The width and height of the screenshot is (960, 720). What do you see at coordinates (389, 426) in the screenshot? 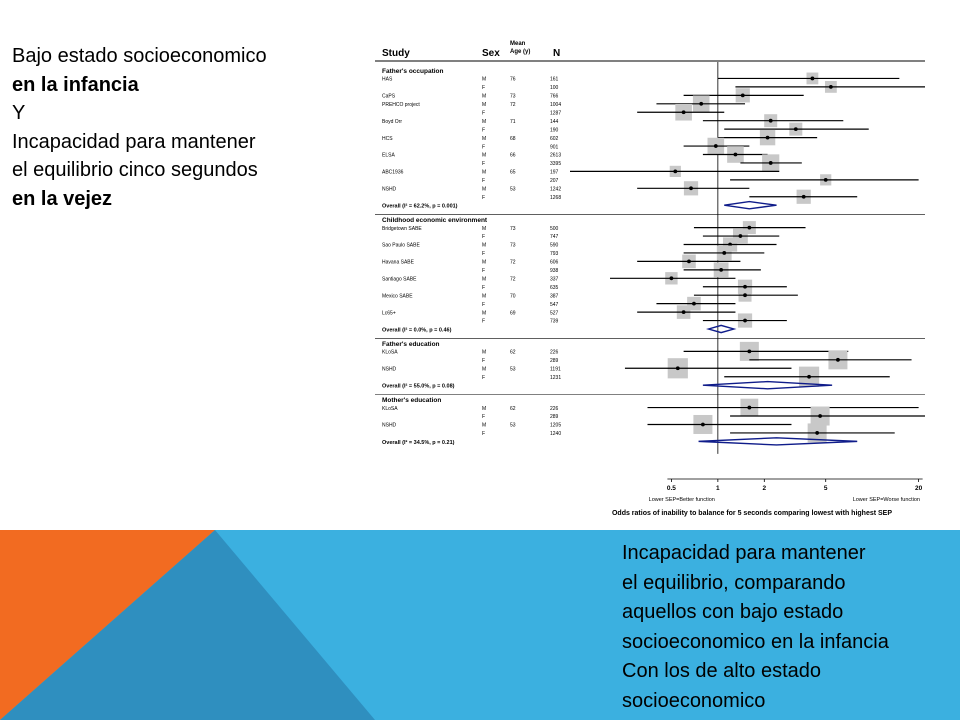
I see `study-label: NSHD` at bounding box center [389, 426].